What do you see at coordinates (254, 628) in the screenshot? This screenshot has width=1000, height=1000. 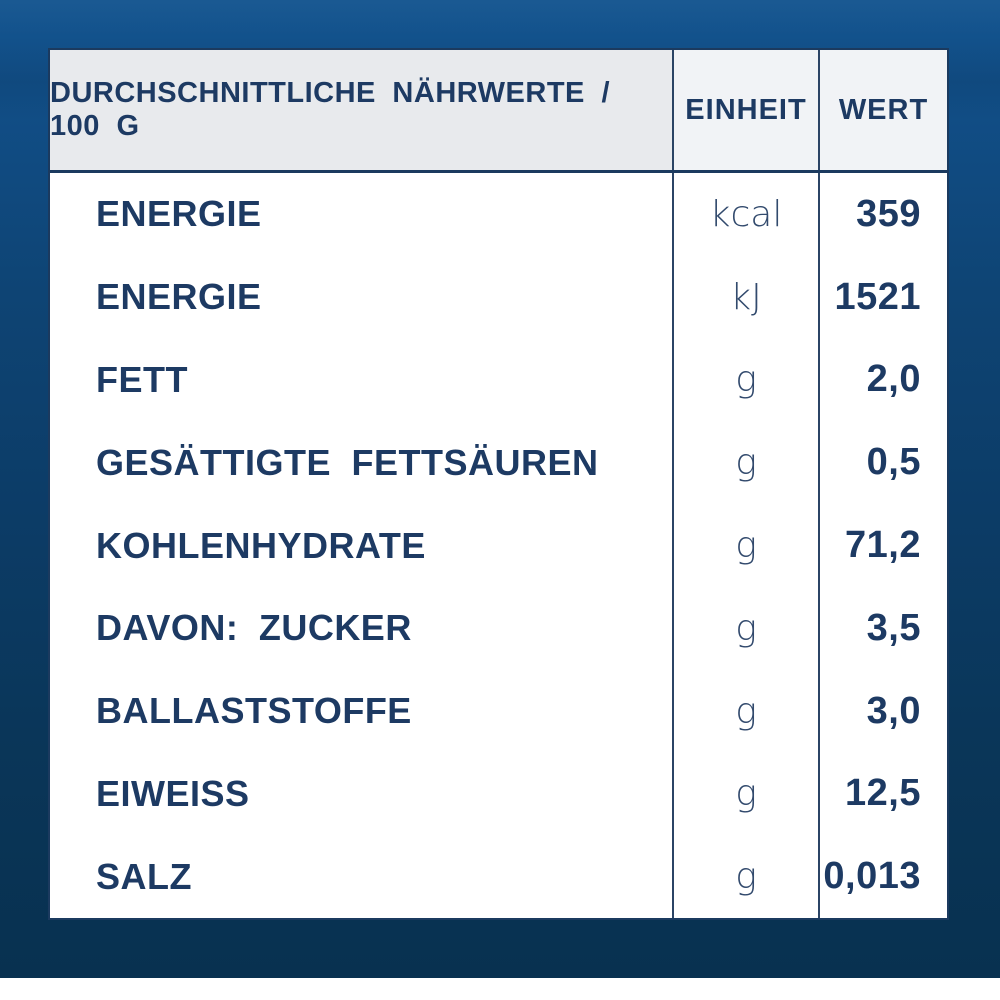 I see `nutrient-label: DAVON: ZUCKER` at bounding box center [254, 628].